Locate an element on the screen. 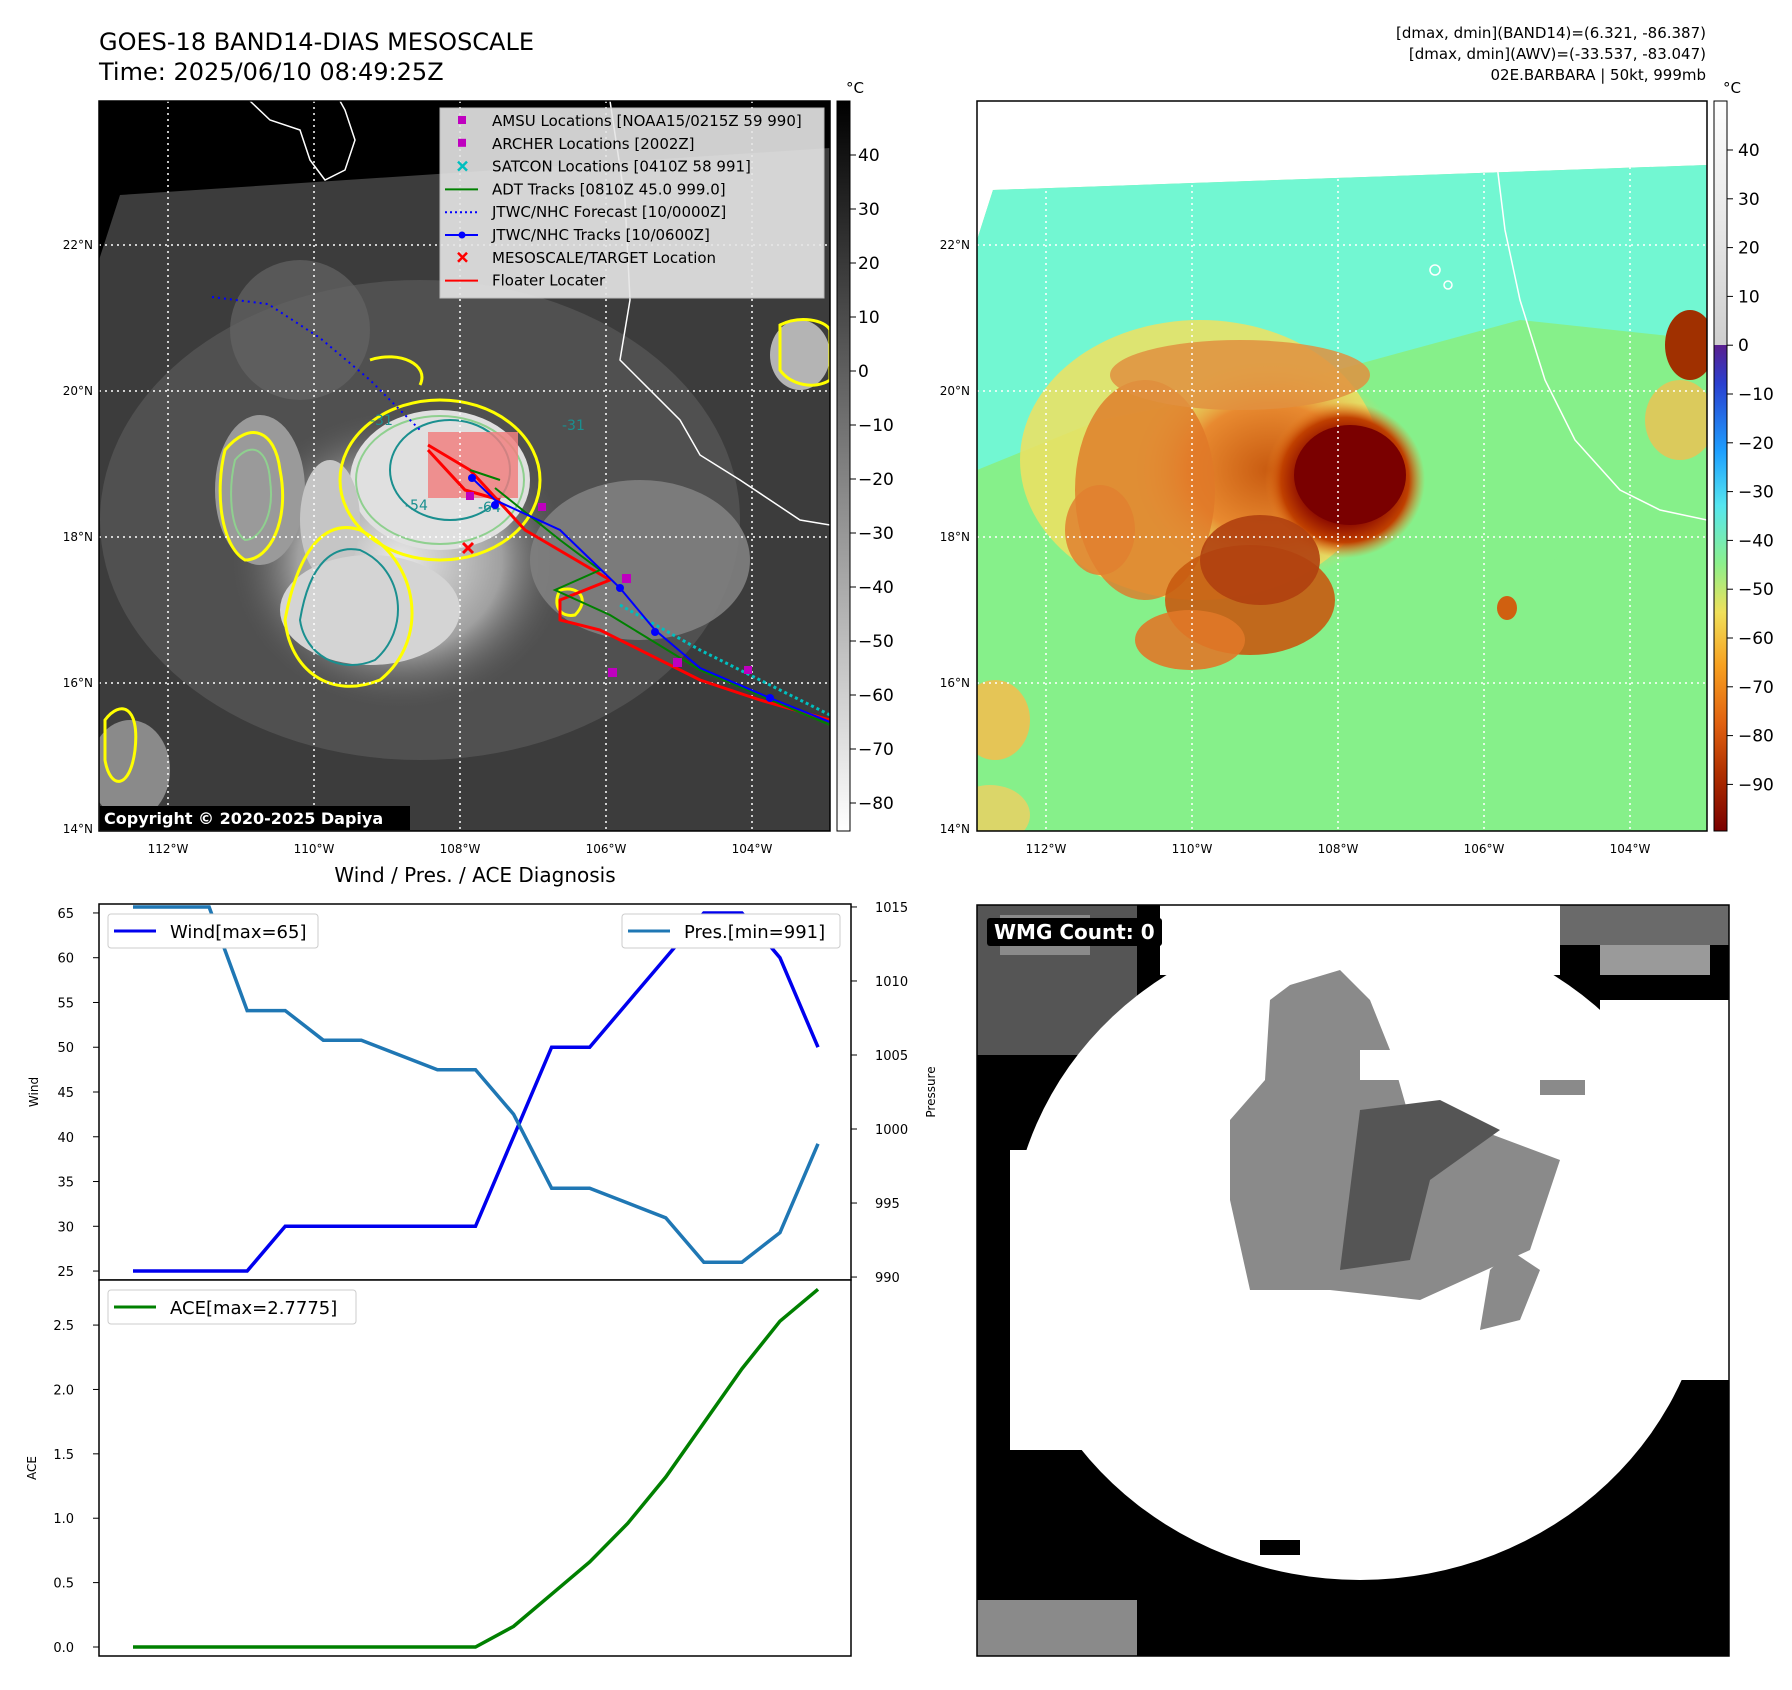 The height and width of the screenshot is (1690, 1792). legend-entry: AMSU Locations [NOAA15/0215Z 59 990] is located at coordinates (630, 121).